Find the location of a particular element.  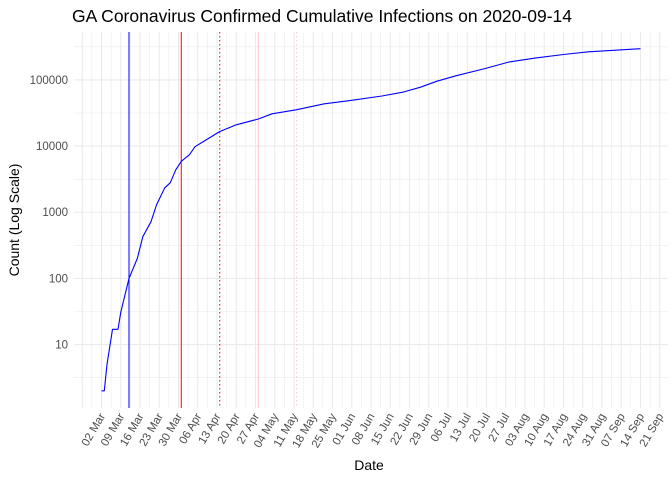

y-tick-label: 1000 is located at coordinates (55, 213).